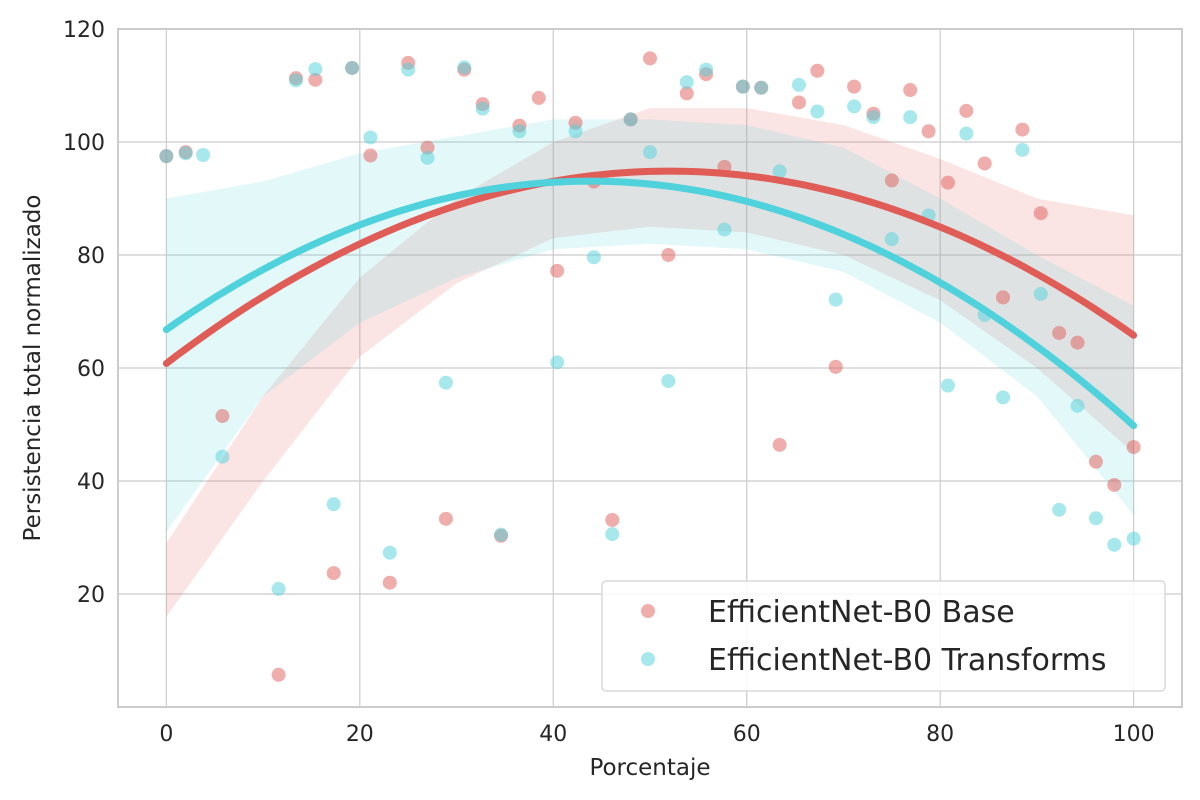  Describe the element at coordinates (861, 612) in the screenshot. I see `legend-label-base: EfficientNet-B0 Base` at that location.